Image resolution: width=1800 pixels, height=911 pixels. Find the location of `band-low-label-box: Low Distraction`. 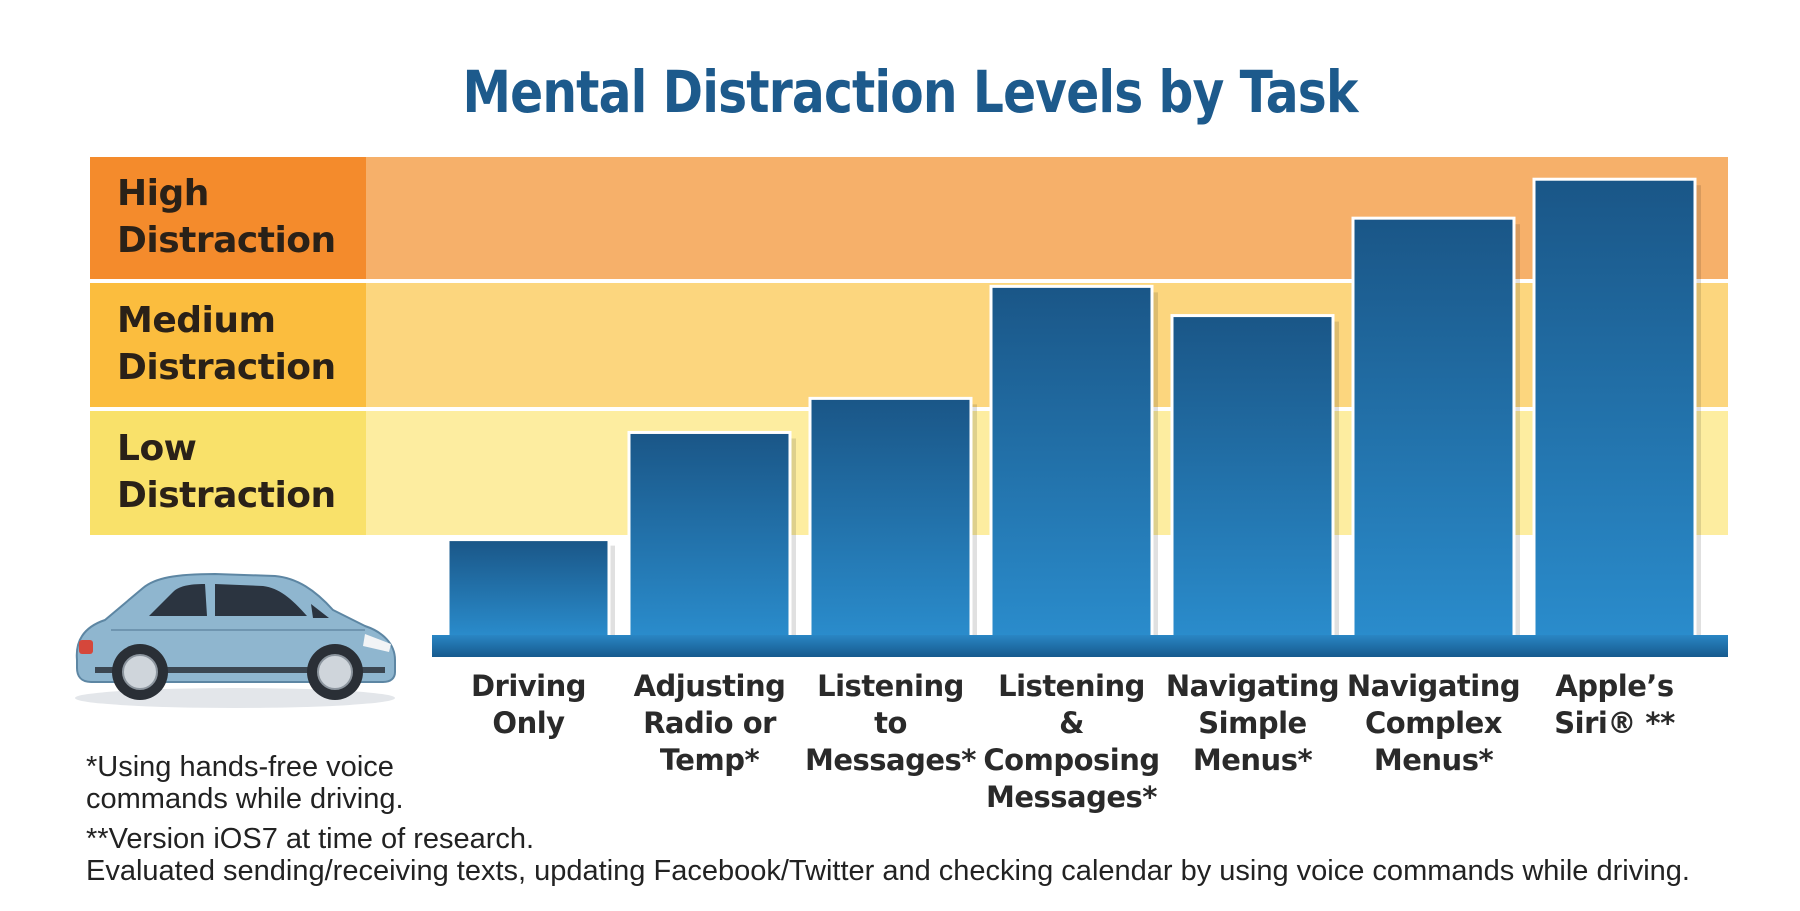

band-low-label-box: Low Distraction is located at coordinates (228, 473).